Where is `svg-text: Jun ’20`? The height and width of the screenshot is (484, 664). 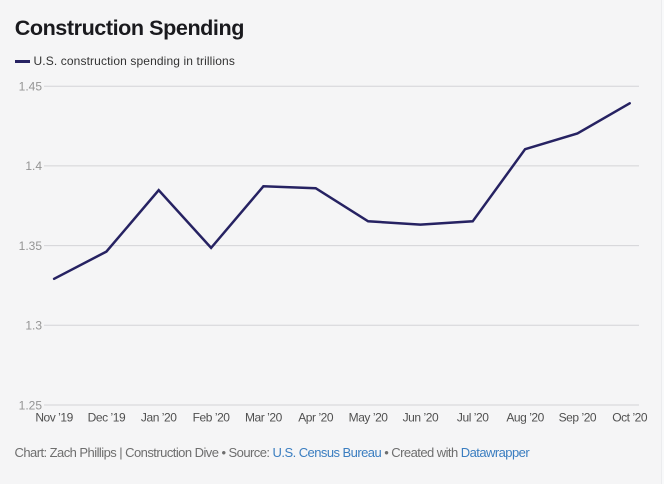
svg-text: Jun ’20 is located at coordinates (421, 418).